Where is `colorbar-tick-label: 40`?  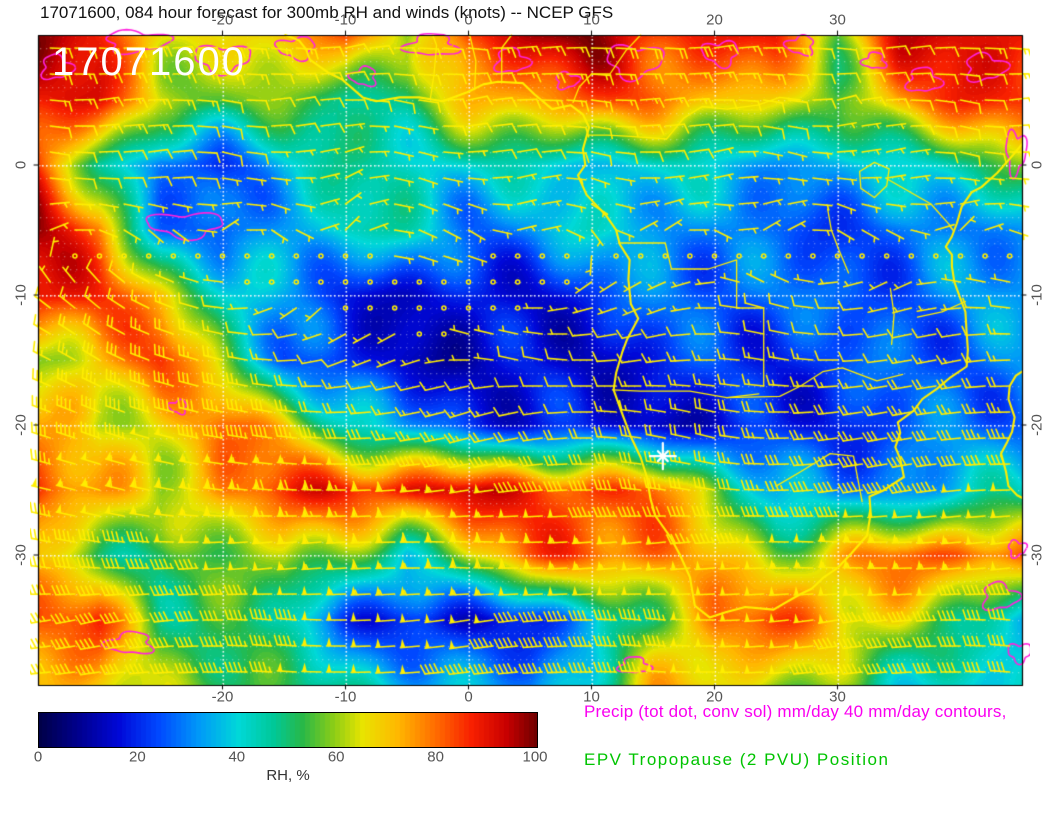 colorbar-tick-label: 40 is located at coordinates (237, 757).